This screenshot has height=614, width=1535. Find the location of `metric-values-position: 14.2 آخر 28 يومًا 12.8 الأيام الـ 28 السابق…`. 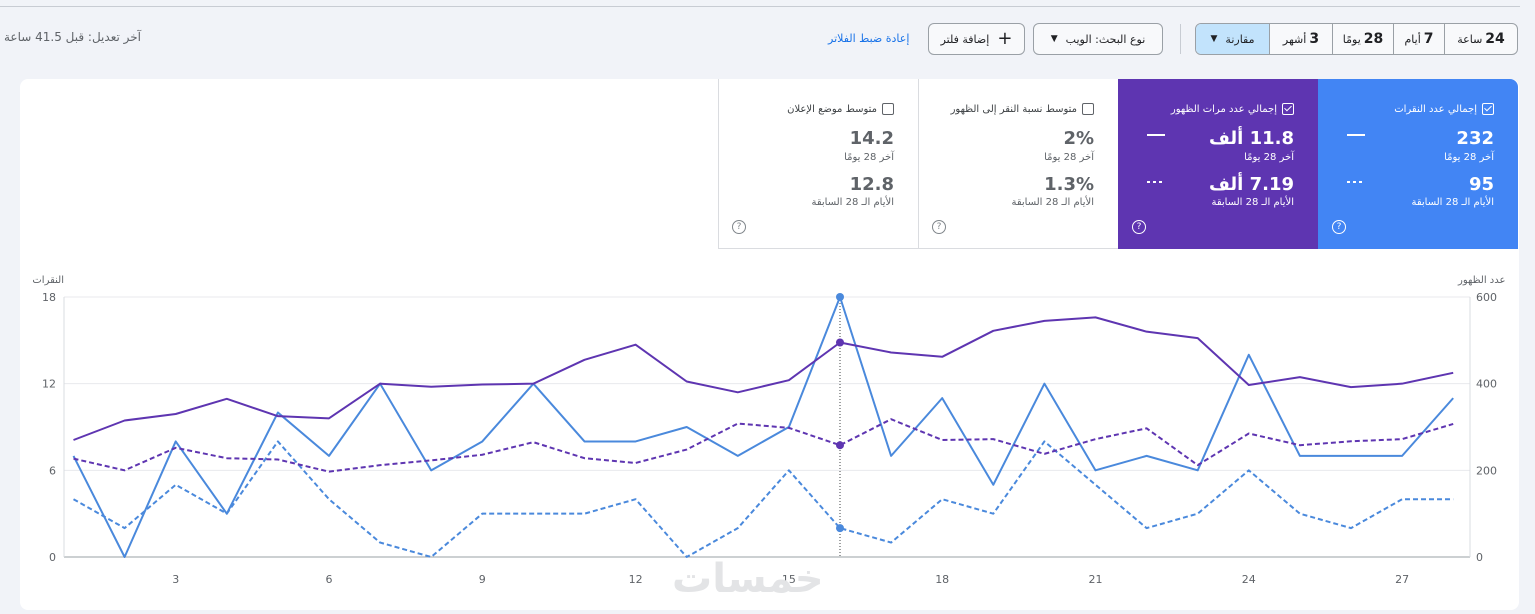

metric-values-position: 14.2 آخر 28 يومًا 12.8 الأيام الـ 28 السابق… is located at coordinates (818, 125).